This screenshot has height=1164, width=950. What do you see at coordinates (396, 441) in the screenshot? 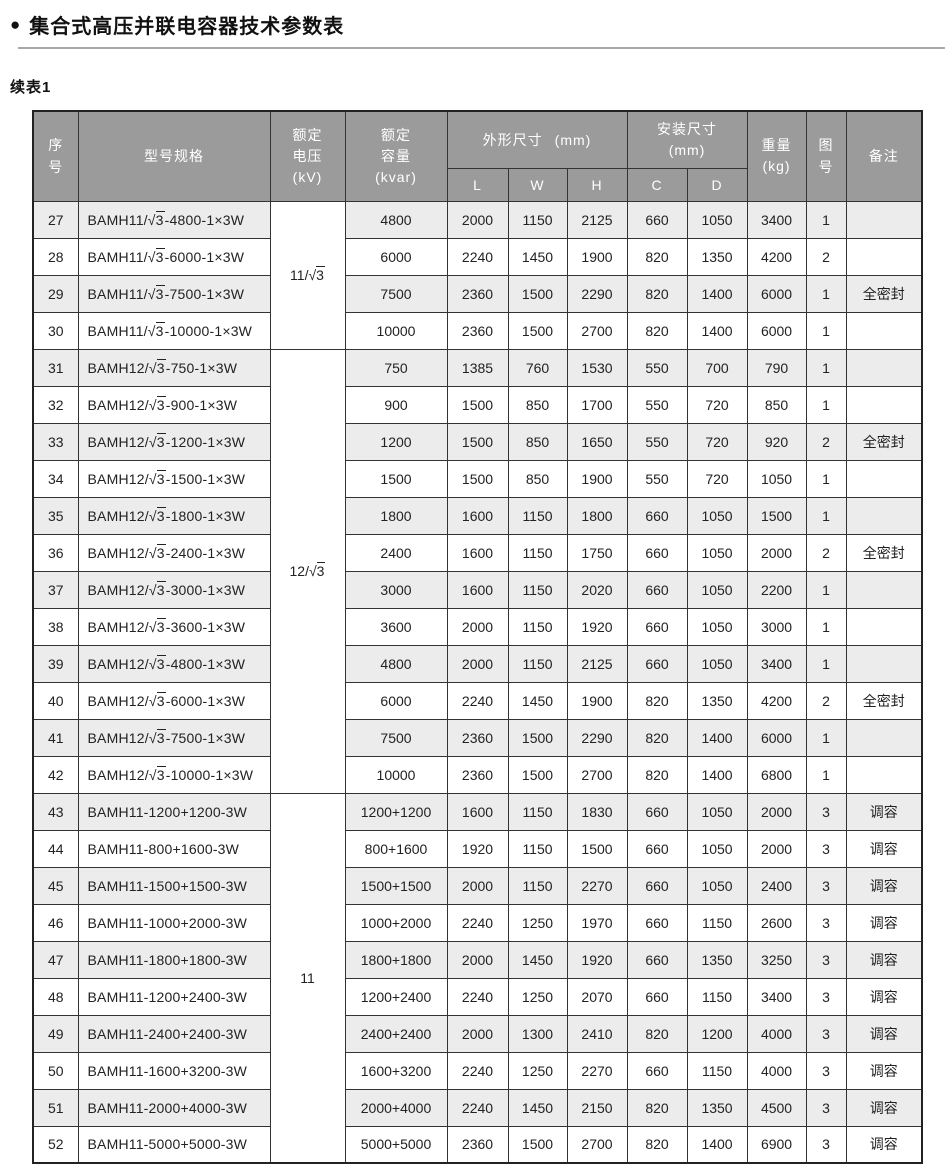
I see `cell-capacity: 1200` at bounding box center [396, 441].